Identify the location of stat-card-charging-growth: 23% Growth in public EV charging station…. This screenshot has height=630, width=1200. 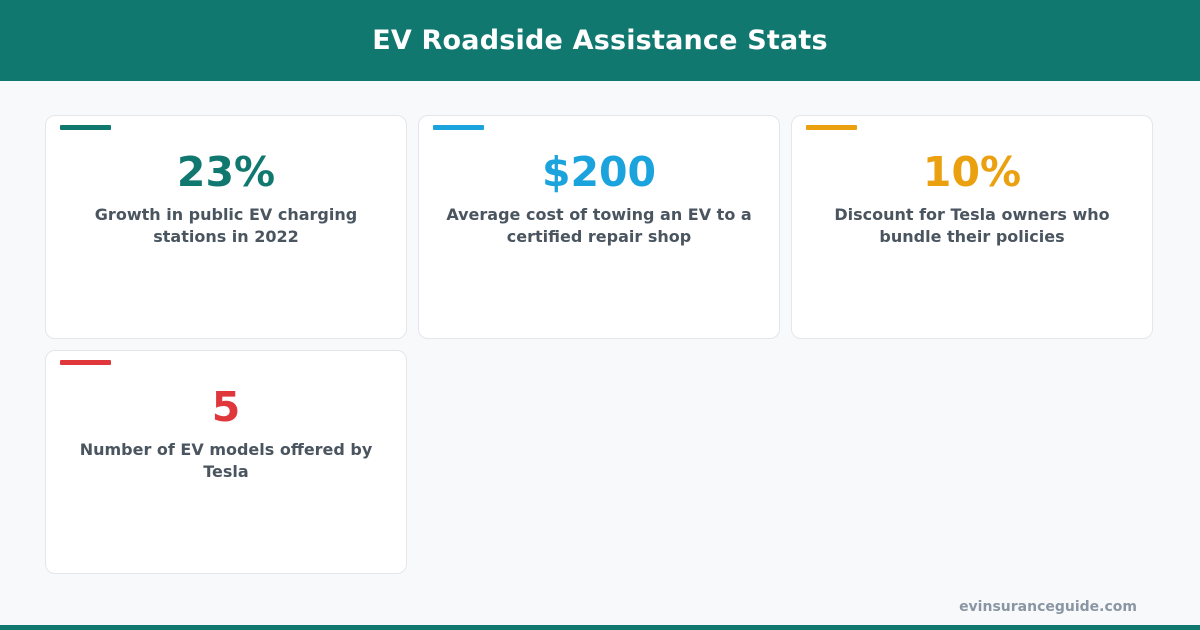
(226, 227).